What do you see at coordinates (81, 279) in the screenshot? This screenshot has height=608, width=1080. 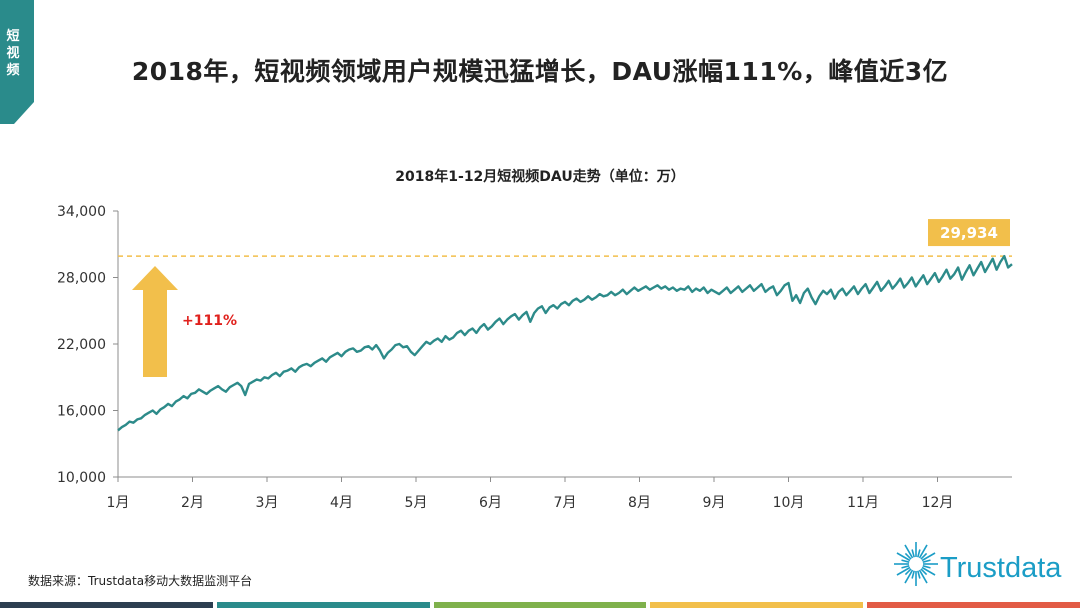 I see `y-tick-label: 28,000` at bounding box center [81, 279].